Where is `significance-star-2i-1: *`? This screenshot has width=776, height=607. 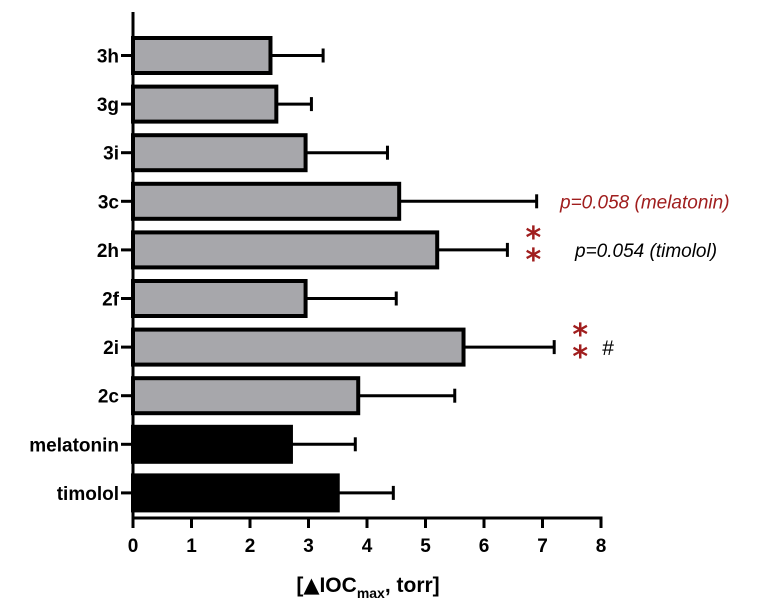 significance-star-2i-1: * is located at coordinates (580, 335).